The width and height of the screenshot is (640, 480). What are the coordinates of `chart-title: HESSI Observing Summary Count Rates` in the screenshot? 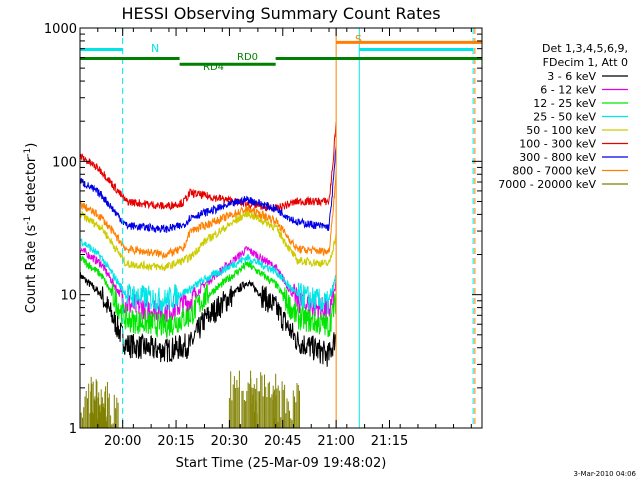 It's located at (280, 13).